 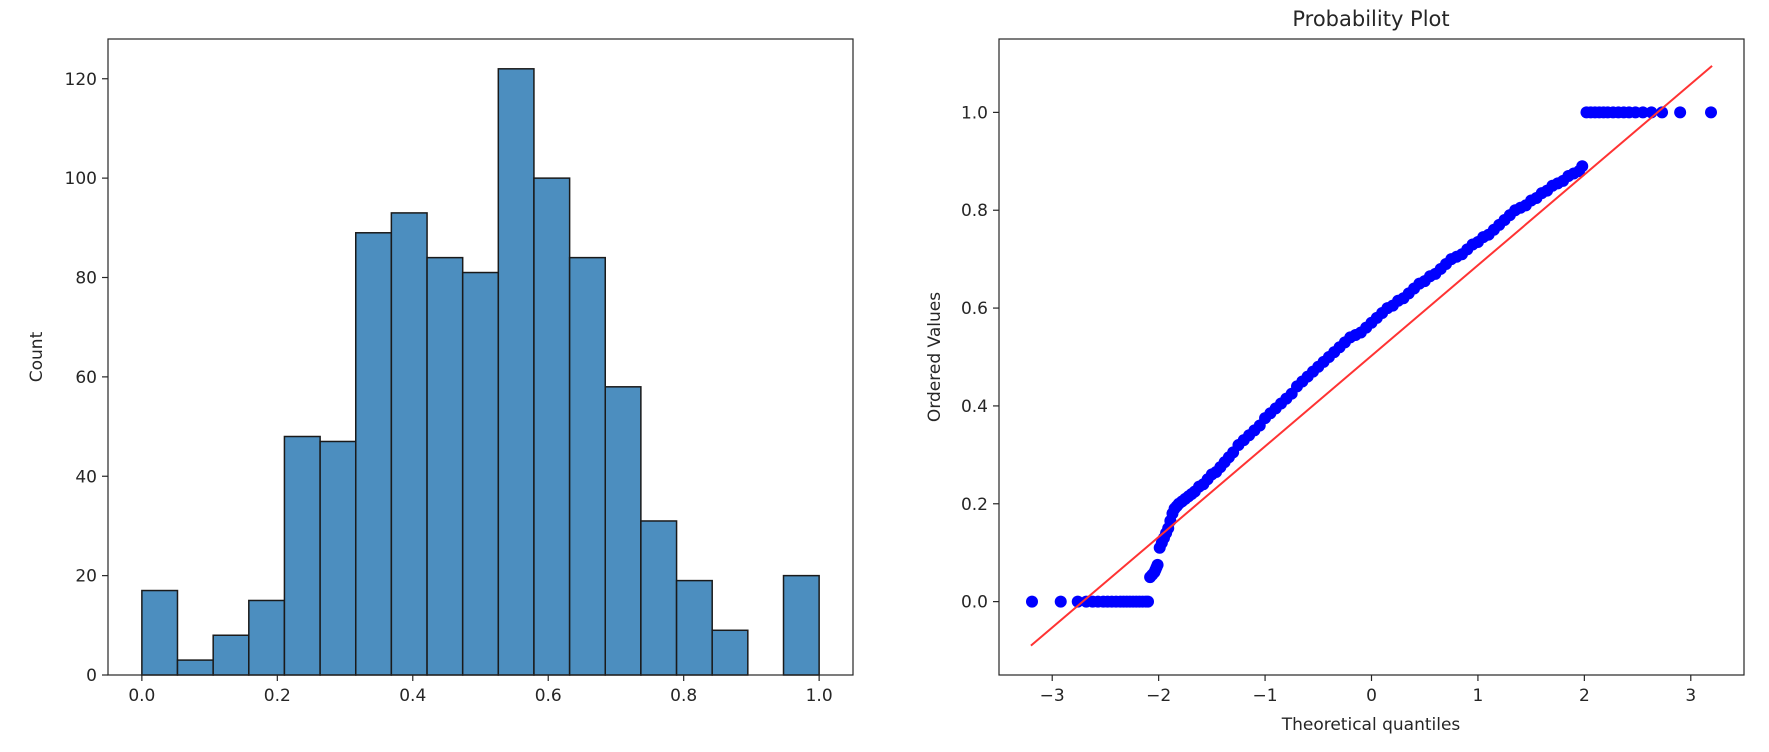 What do you see at coordinates (819, 696) in the screenshot?
I see `histogram-x-tick-label: 1.0` at bounding box center [819, 696].